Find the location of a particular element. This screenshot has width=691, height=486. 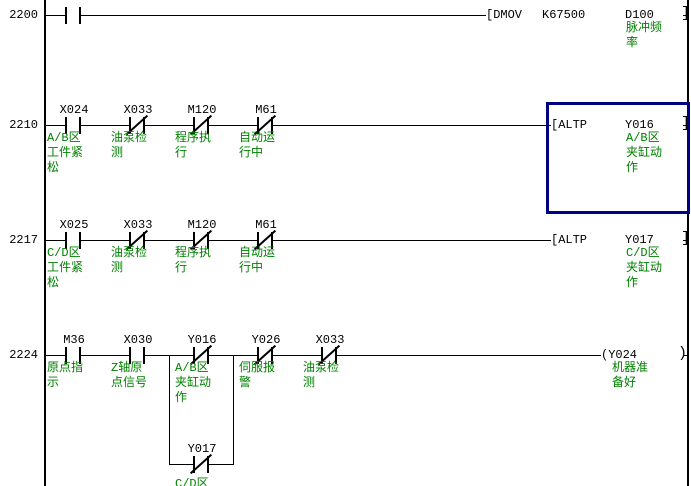

device-label: M36 is located at coordinates (74, 340).